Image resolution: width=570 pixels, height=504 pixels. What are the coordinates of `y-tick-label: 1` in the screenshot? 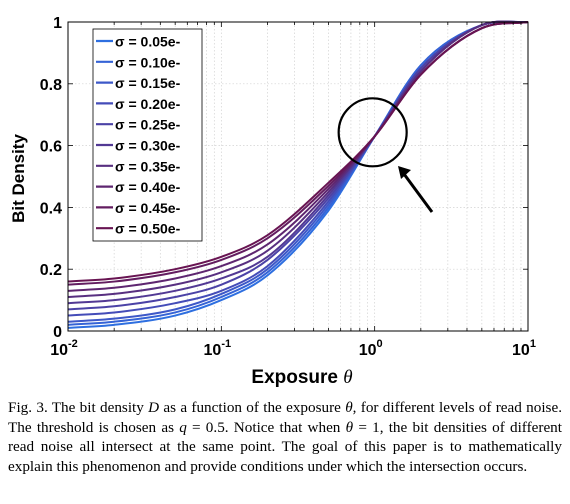 It's located at (57, 23).